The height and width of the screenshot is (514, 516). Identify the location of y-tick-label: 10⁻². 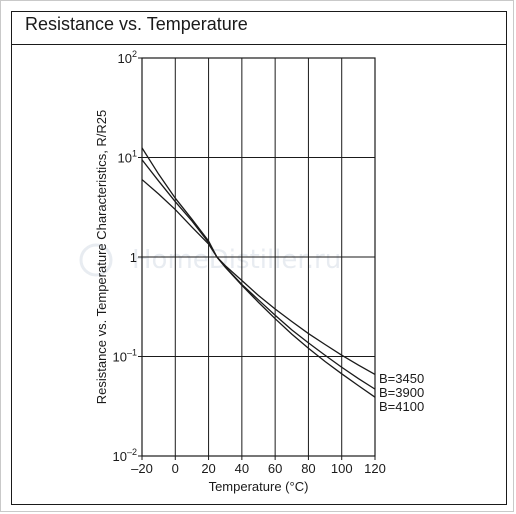
(125, 455).